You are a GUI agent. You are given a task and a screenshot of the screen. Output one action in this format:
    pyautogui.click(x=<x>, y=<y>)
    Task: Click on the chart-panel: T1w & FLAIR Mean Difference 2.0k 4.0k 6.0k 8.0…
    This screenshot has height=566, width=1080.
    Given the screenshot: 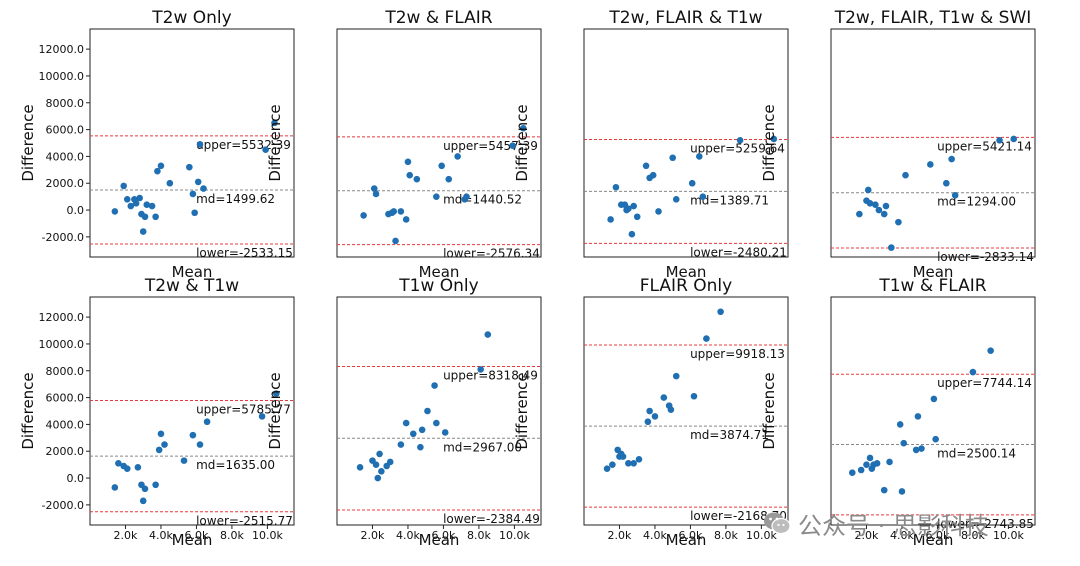 What is the action you would take?
    pyautogui.click(x=898, y=412)
    